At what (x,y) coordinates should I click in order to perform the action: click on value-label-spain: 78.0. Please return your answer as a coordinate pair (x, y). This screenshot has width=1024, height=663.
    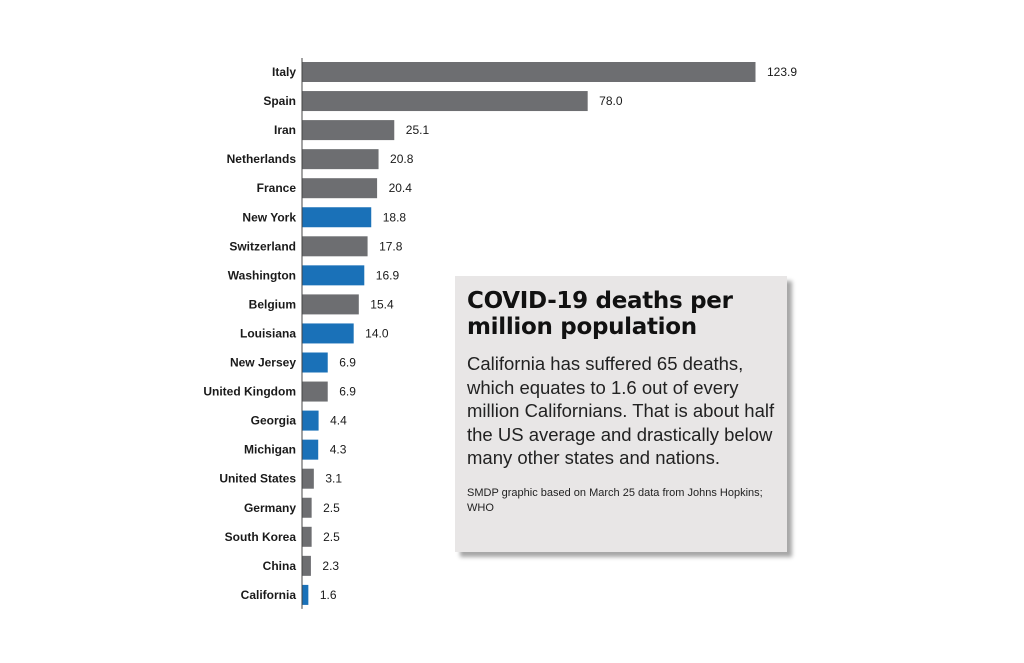
    Looking at the image, I should click on (611, 101).